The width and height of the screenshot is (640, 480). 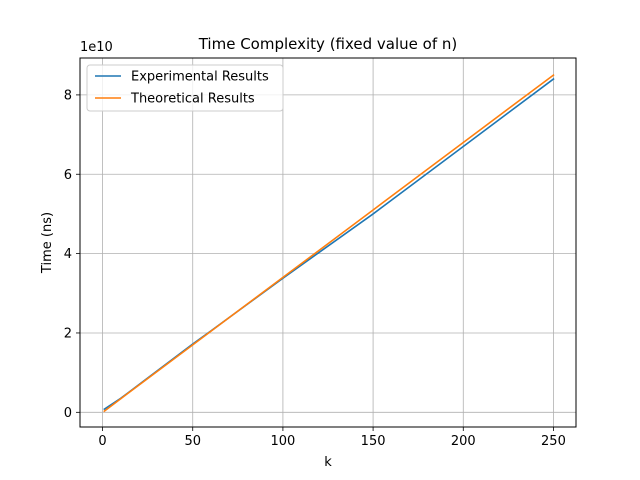 What do you see at coordinates (328, 44) in the screenshot?
I see `chart-title: Time Complexity (fixed value of n)` at bounding box center [328, 44].